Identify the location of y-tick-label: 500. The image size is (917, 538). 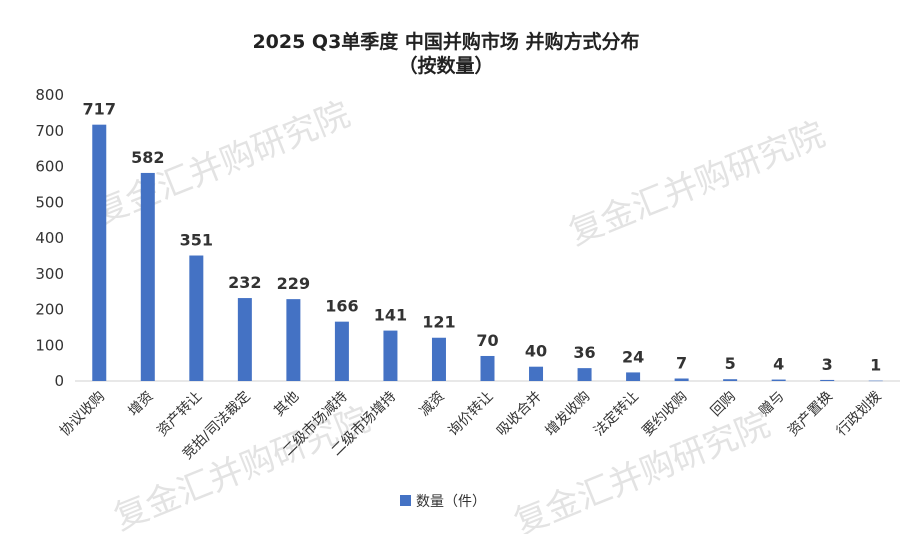
(49, 202).